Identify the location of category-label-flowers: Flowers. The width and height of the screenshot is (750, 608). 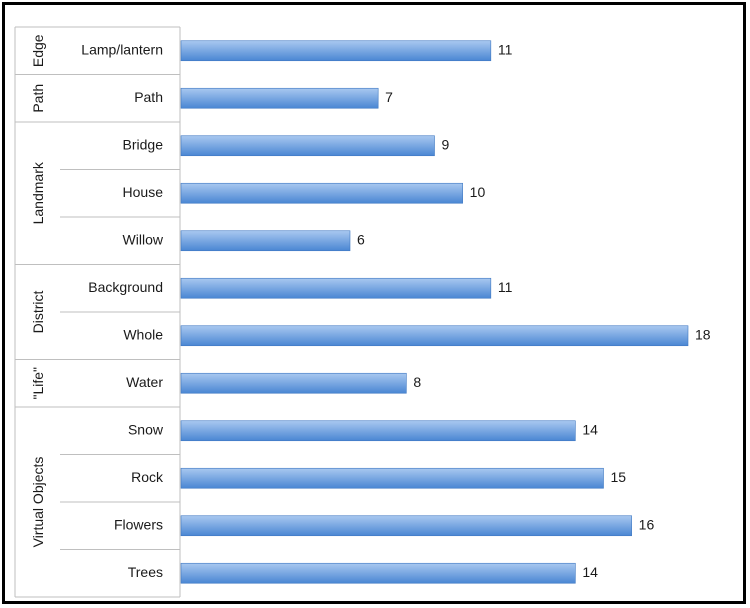
(138, 524).